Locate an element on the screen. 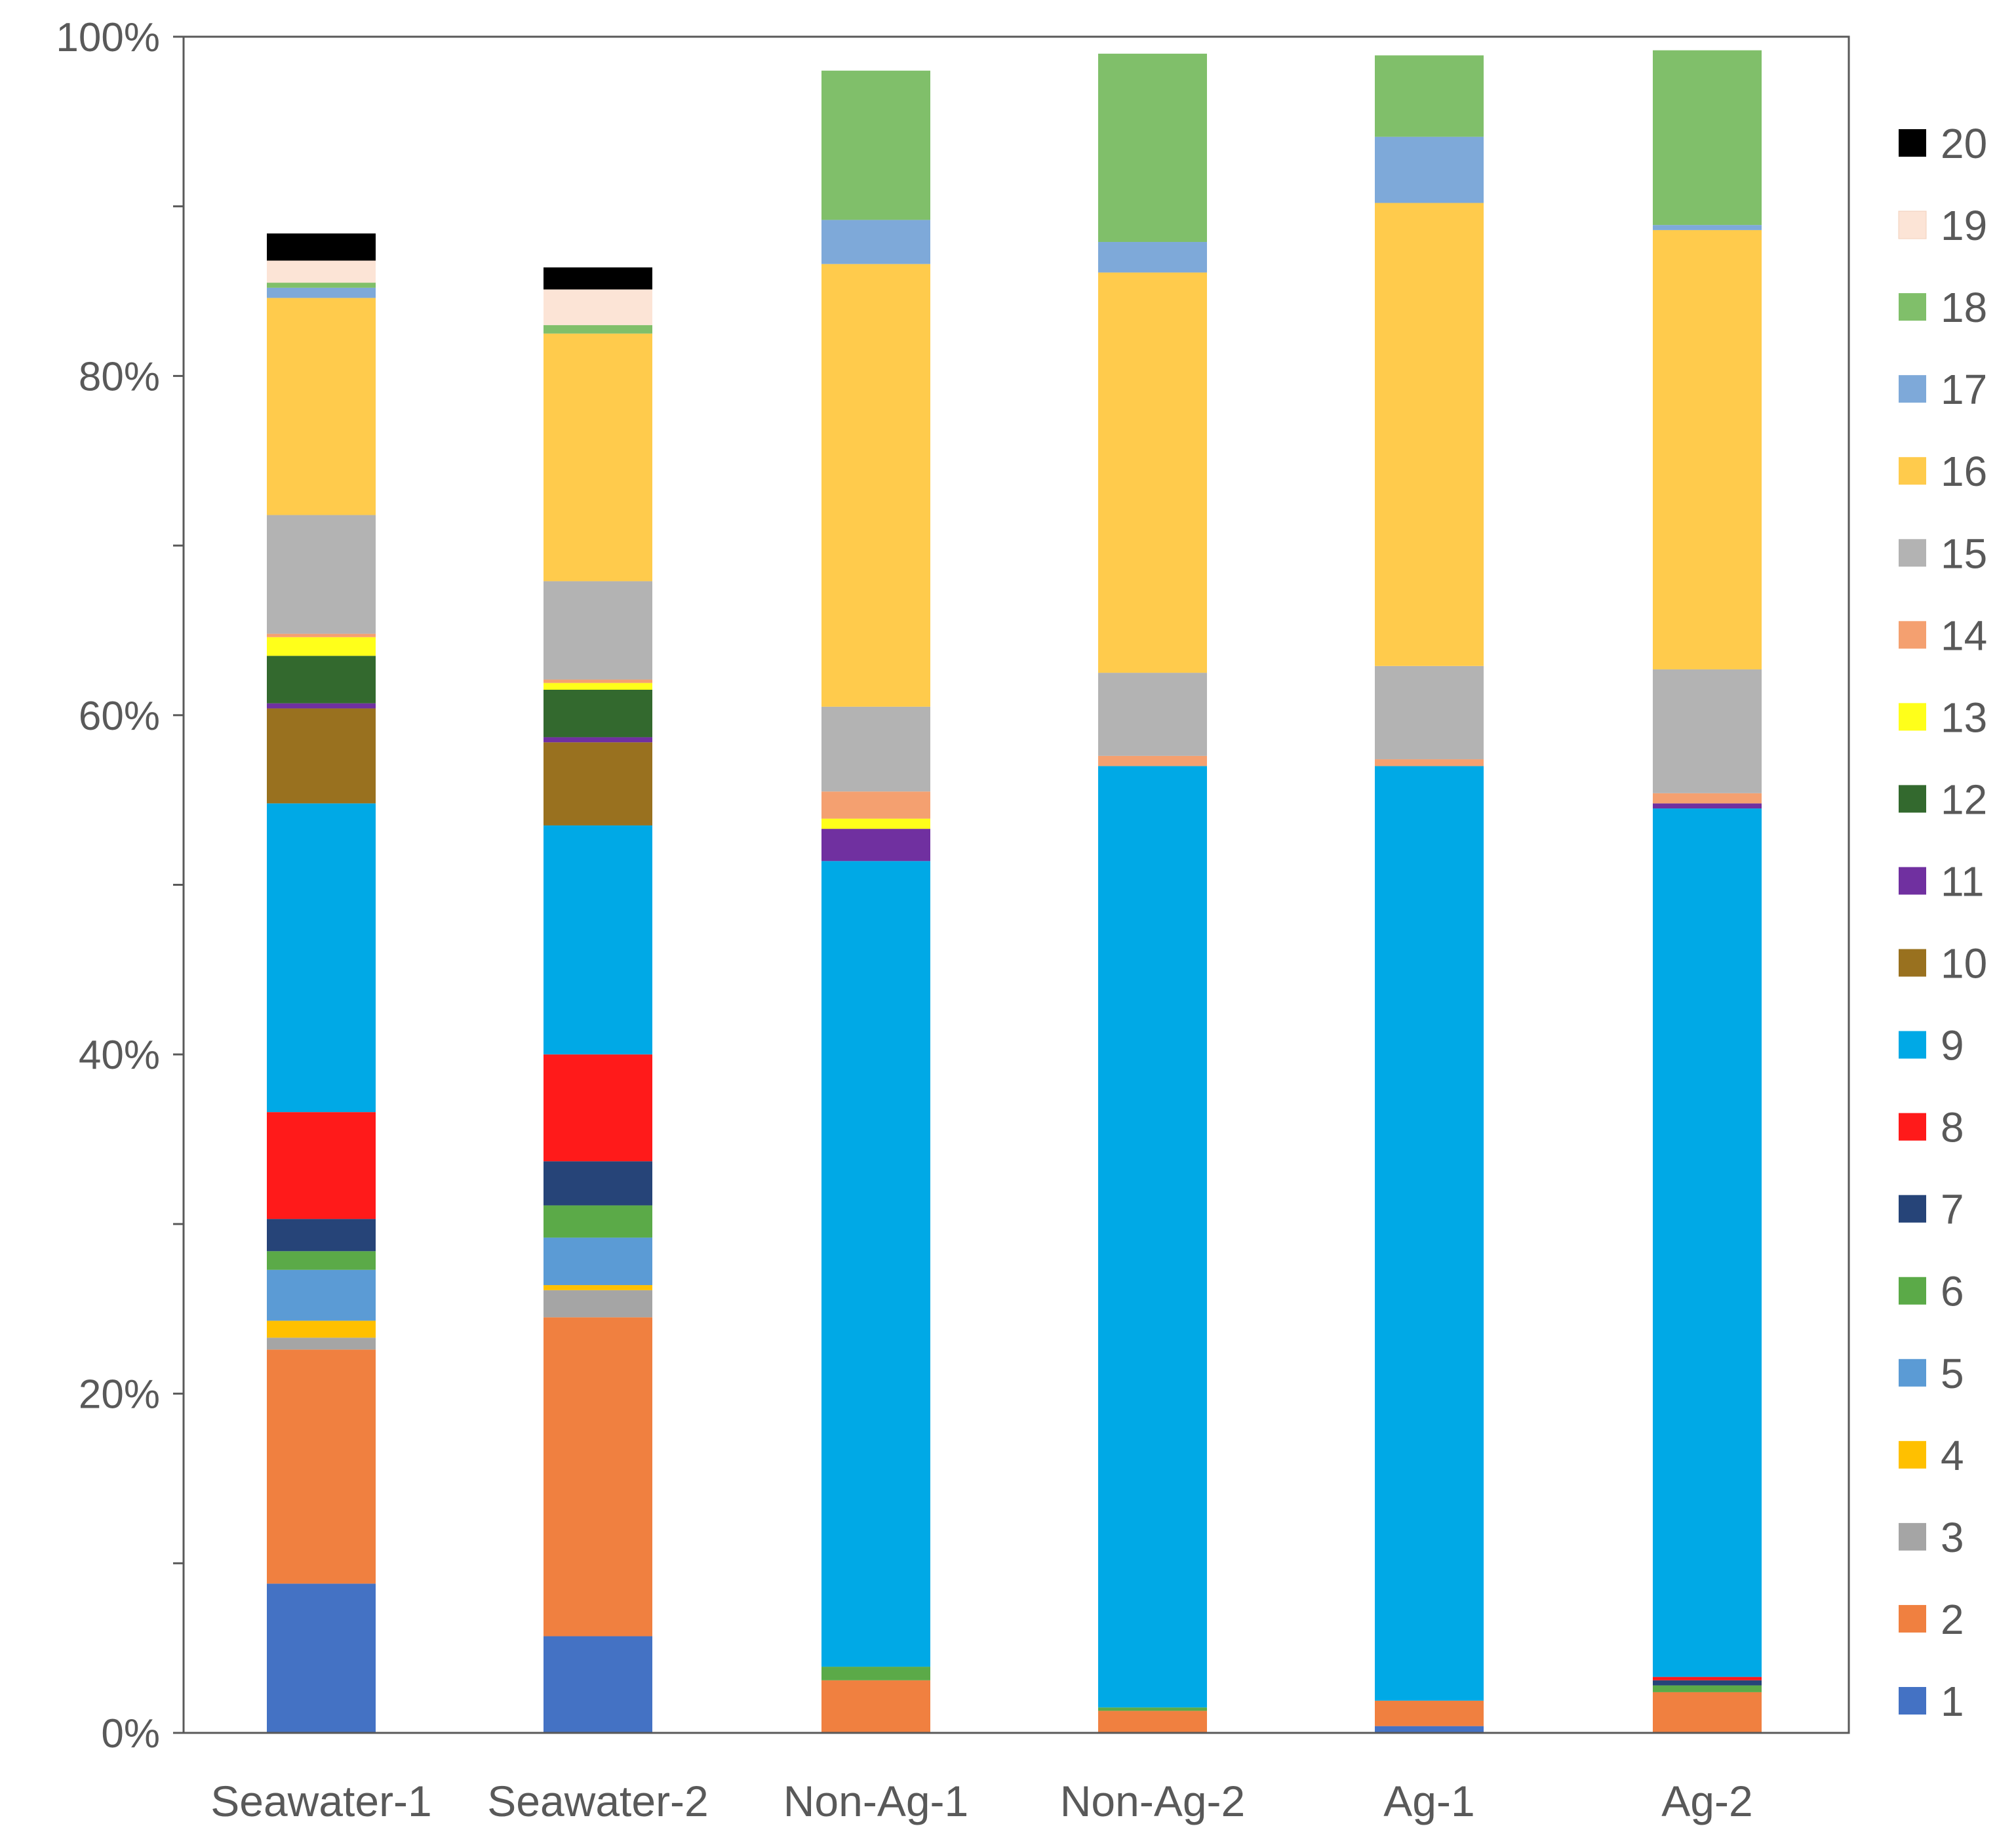 The image size is (2016, 1845). x-tick-label: Ag-2 is located at coordinates (1706, 1801).